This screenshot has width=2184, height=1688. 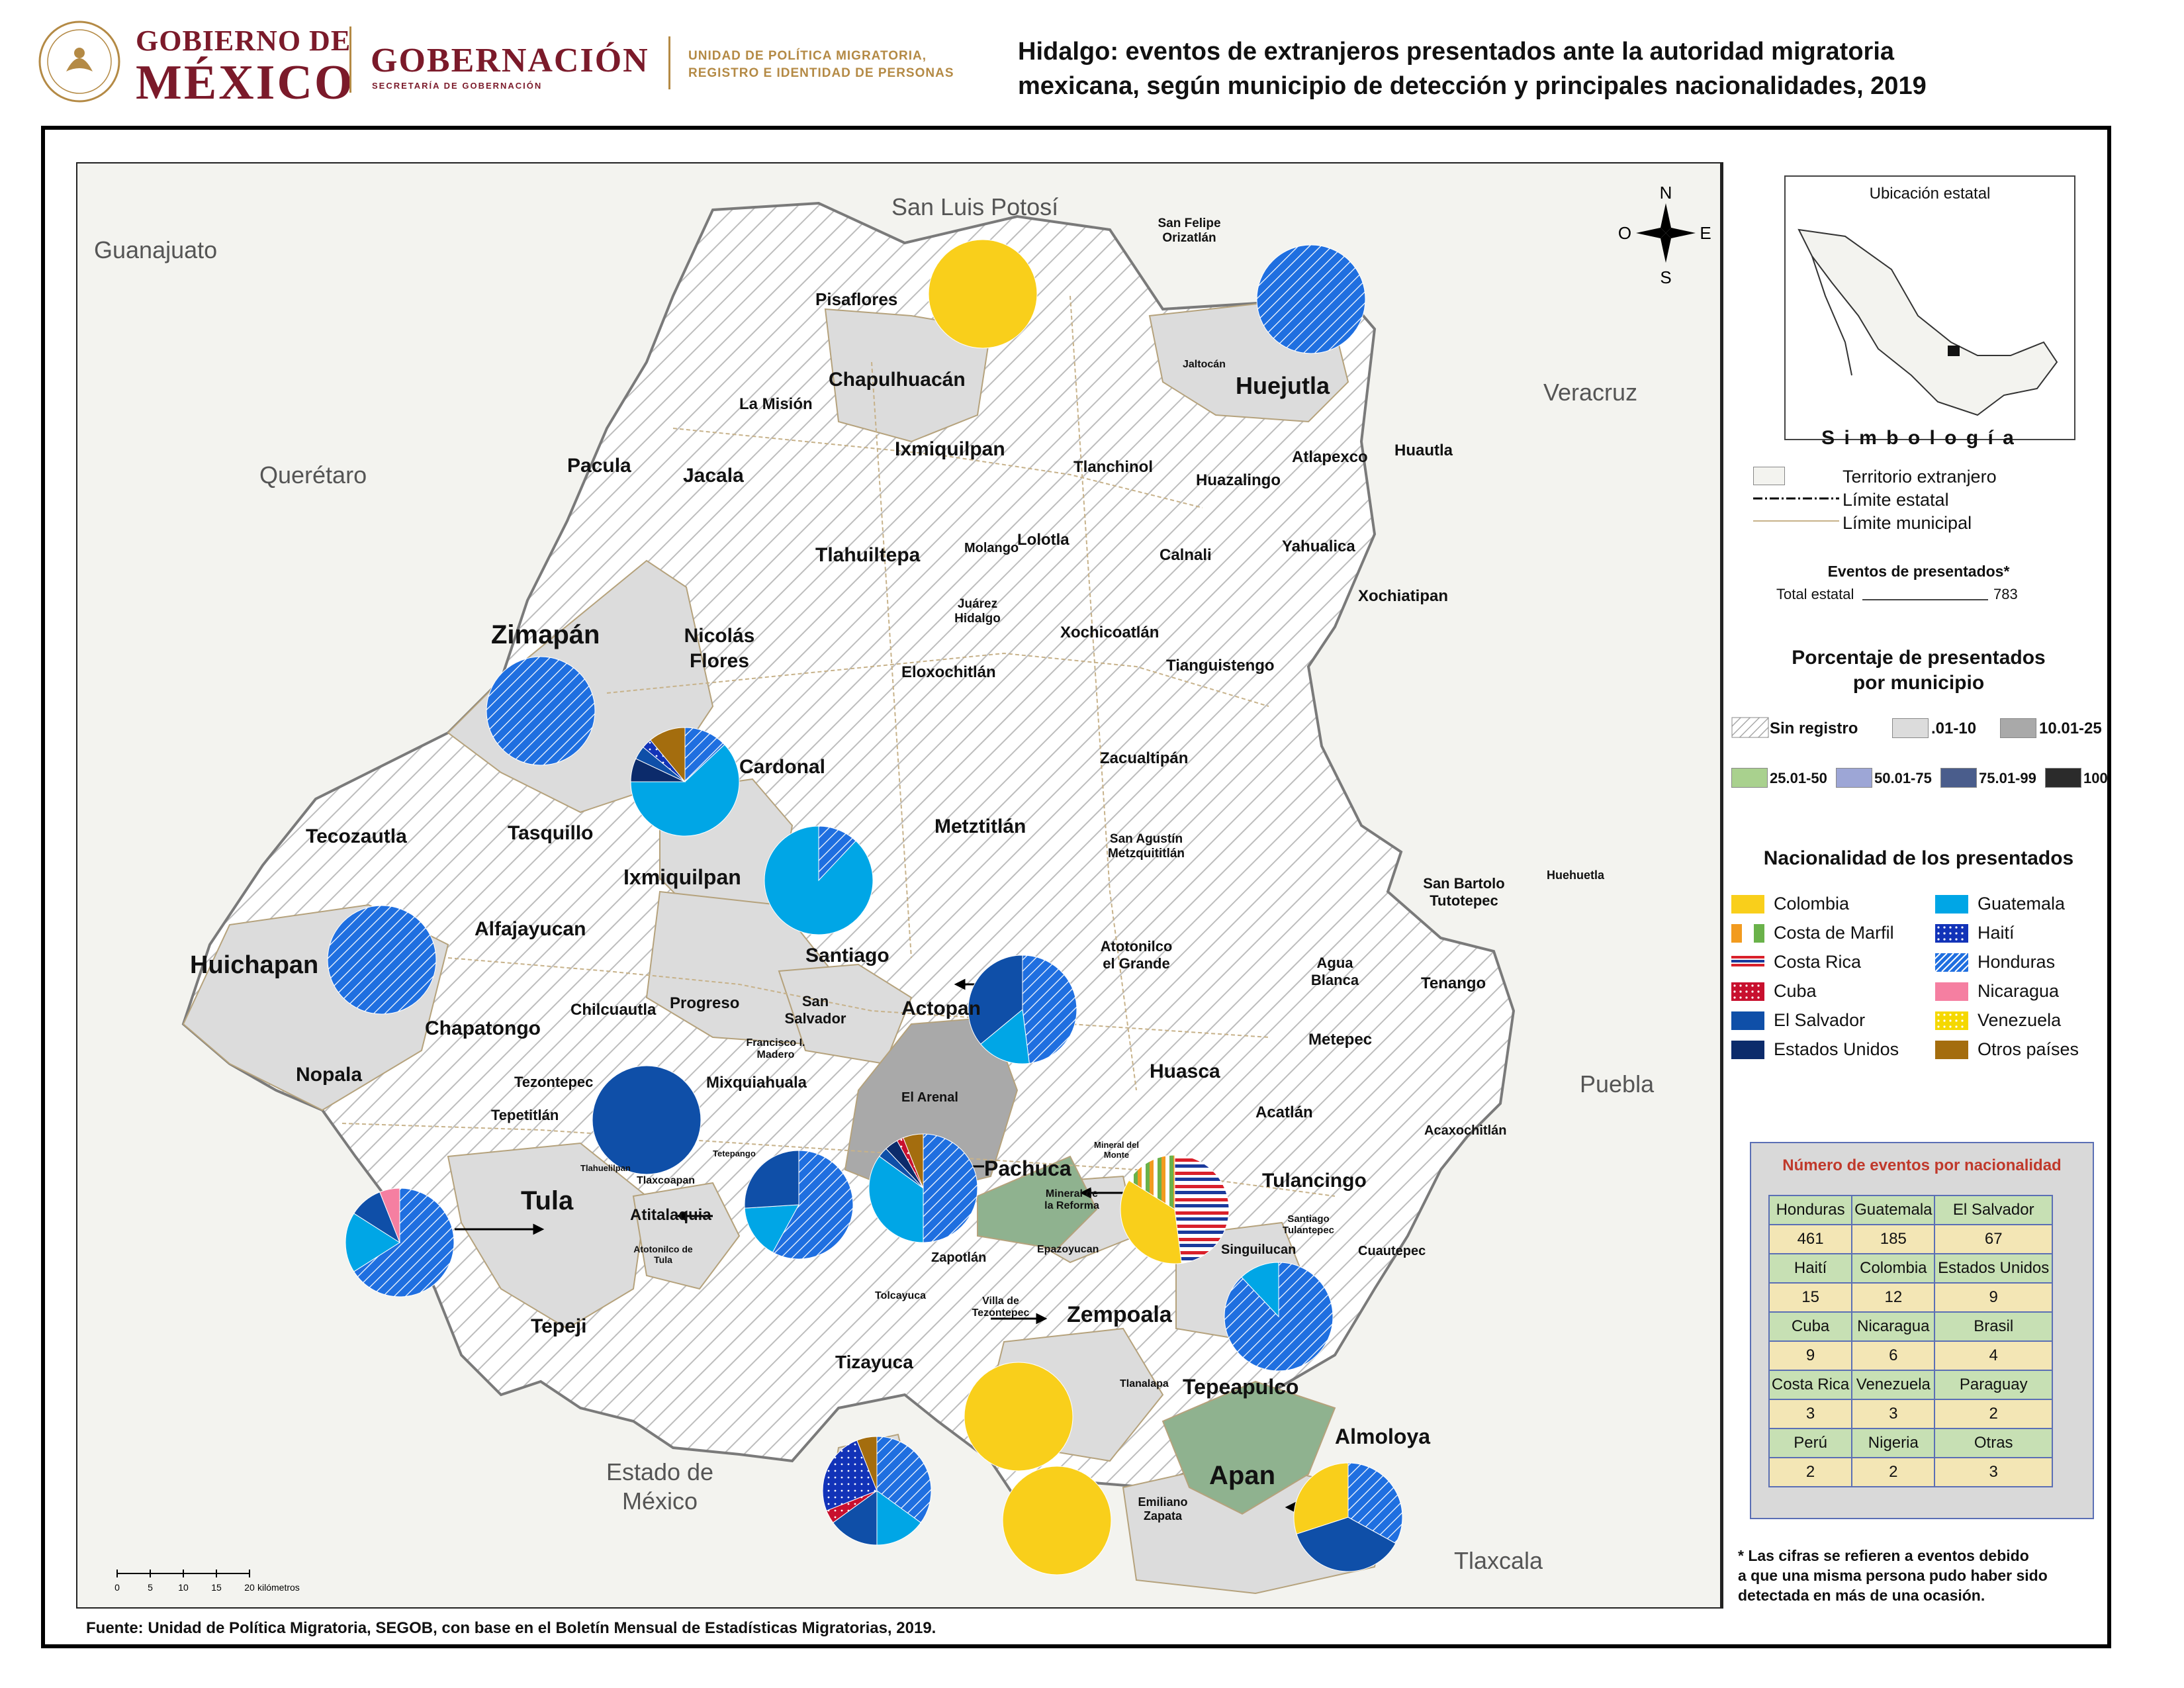 What do you see at coordinates (2005, 594) in the screenshot?
I see `total-value: 783` at bounding box center [2005, 594].